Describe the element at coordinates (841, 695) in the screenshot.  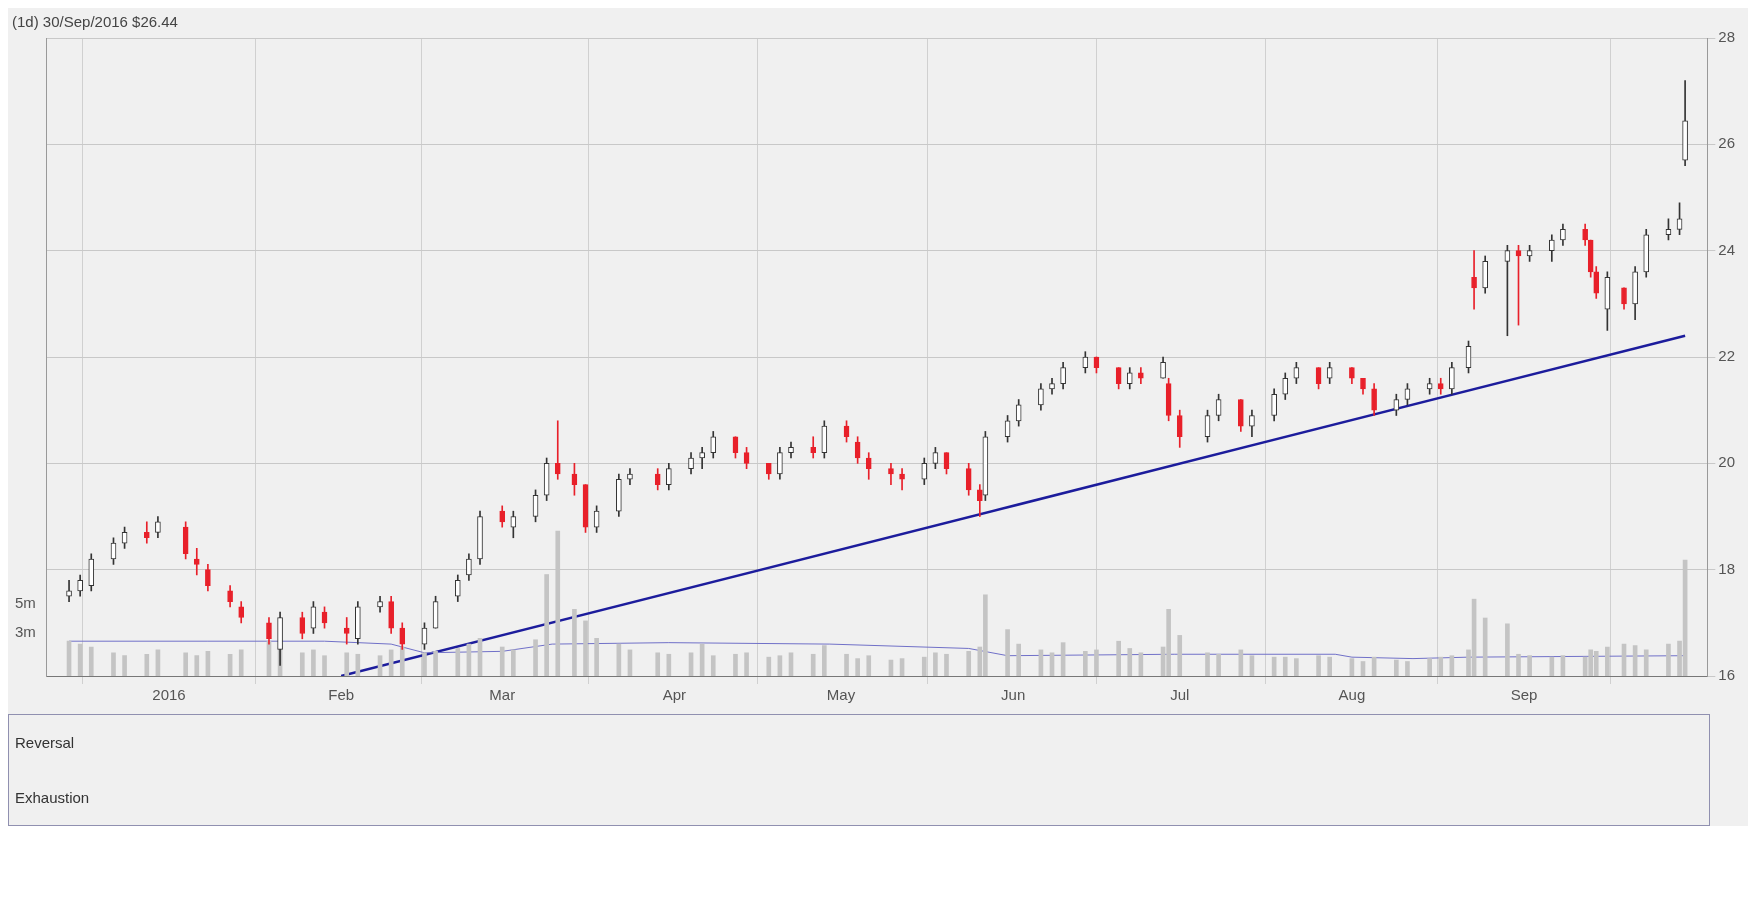
I see `x-tick-label: May` at that location.